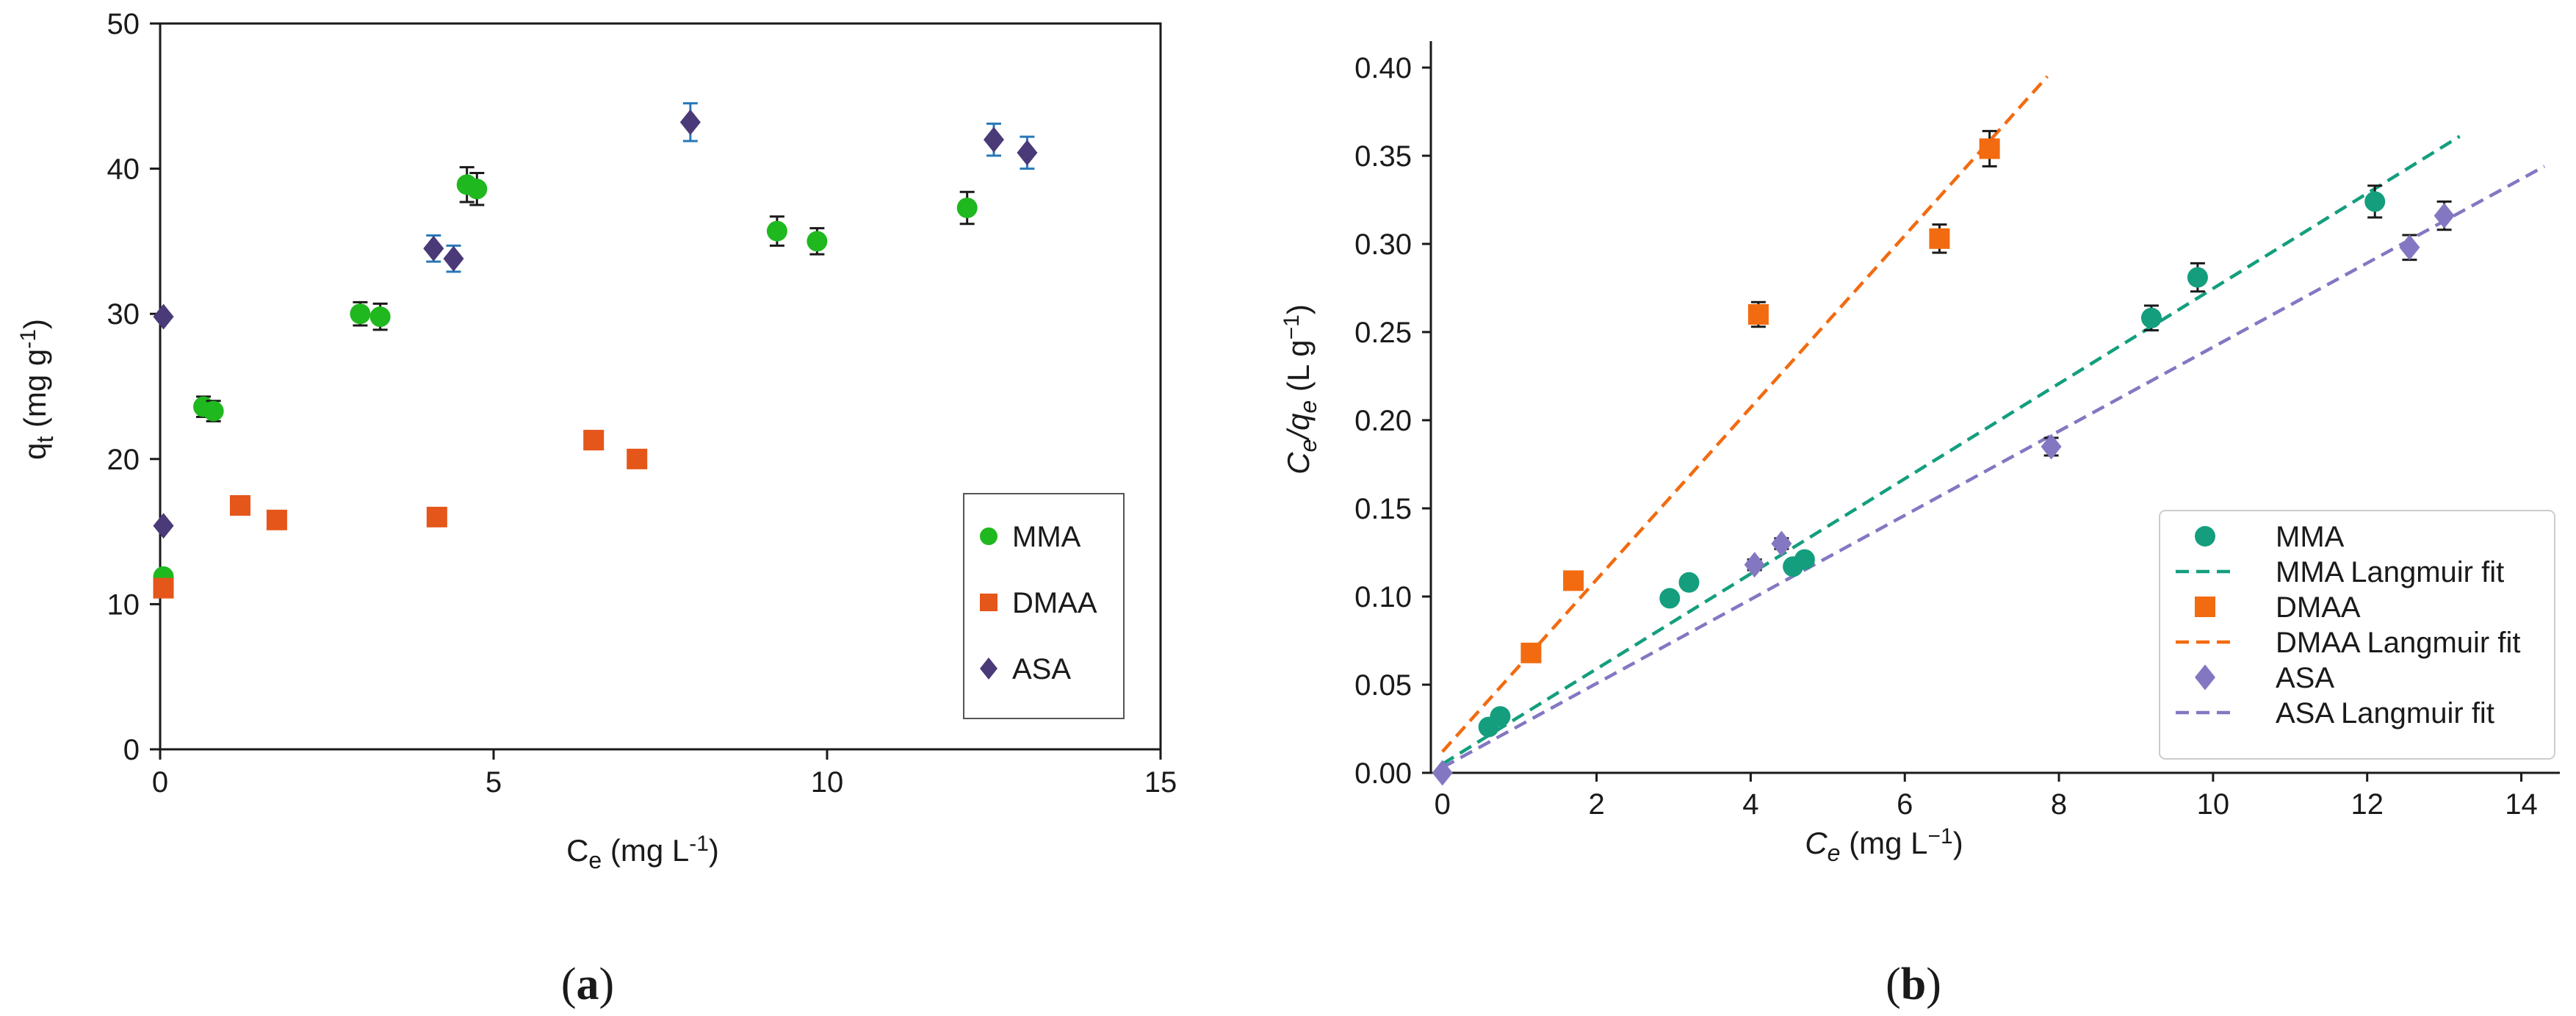 The height and width of the screenshot is (1016, 2576). I want to click on legend-box, so click(2357, 635).